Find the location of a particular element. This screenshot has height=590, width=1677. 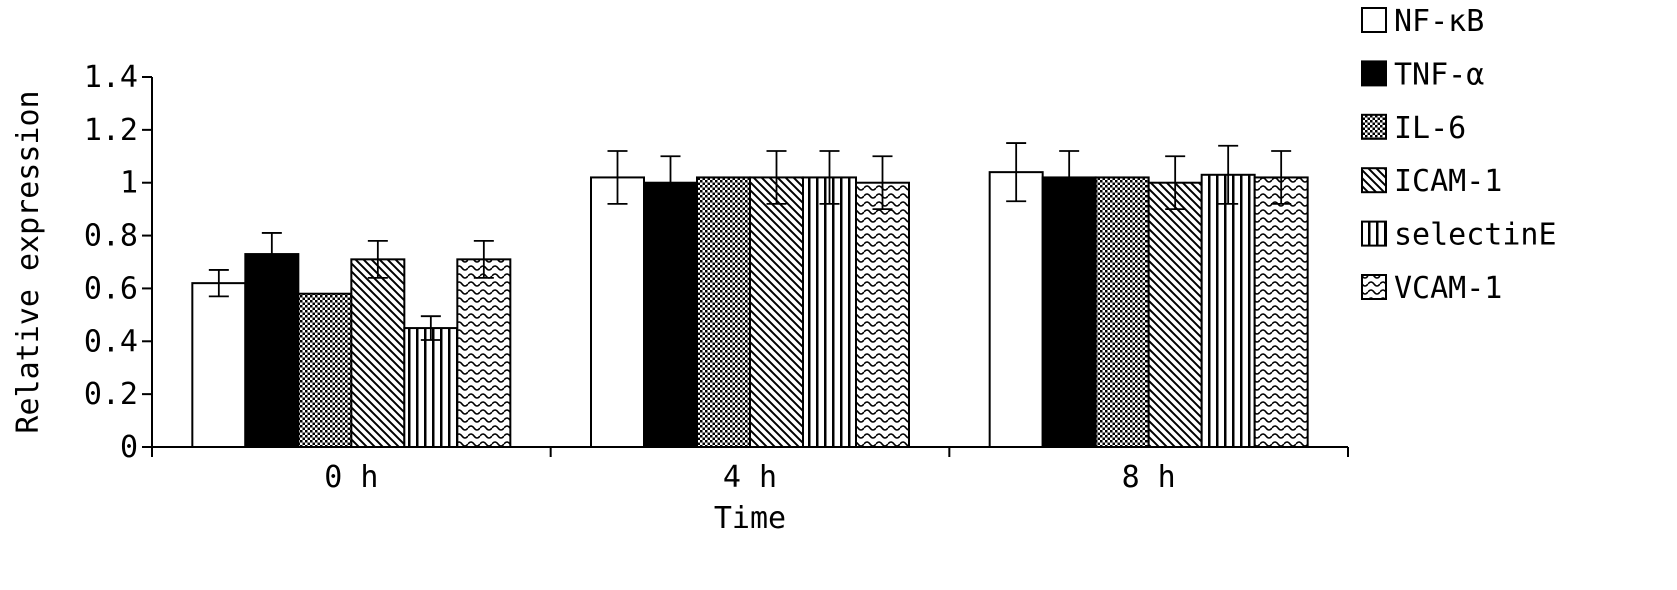

legend-label: NF-κB is located at coordinates (1439, 21).